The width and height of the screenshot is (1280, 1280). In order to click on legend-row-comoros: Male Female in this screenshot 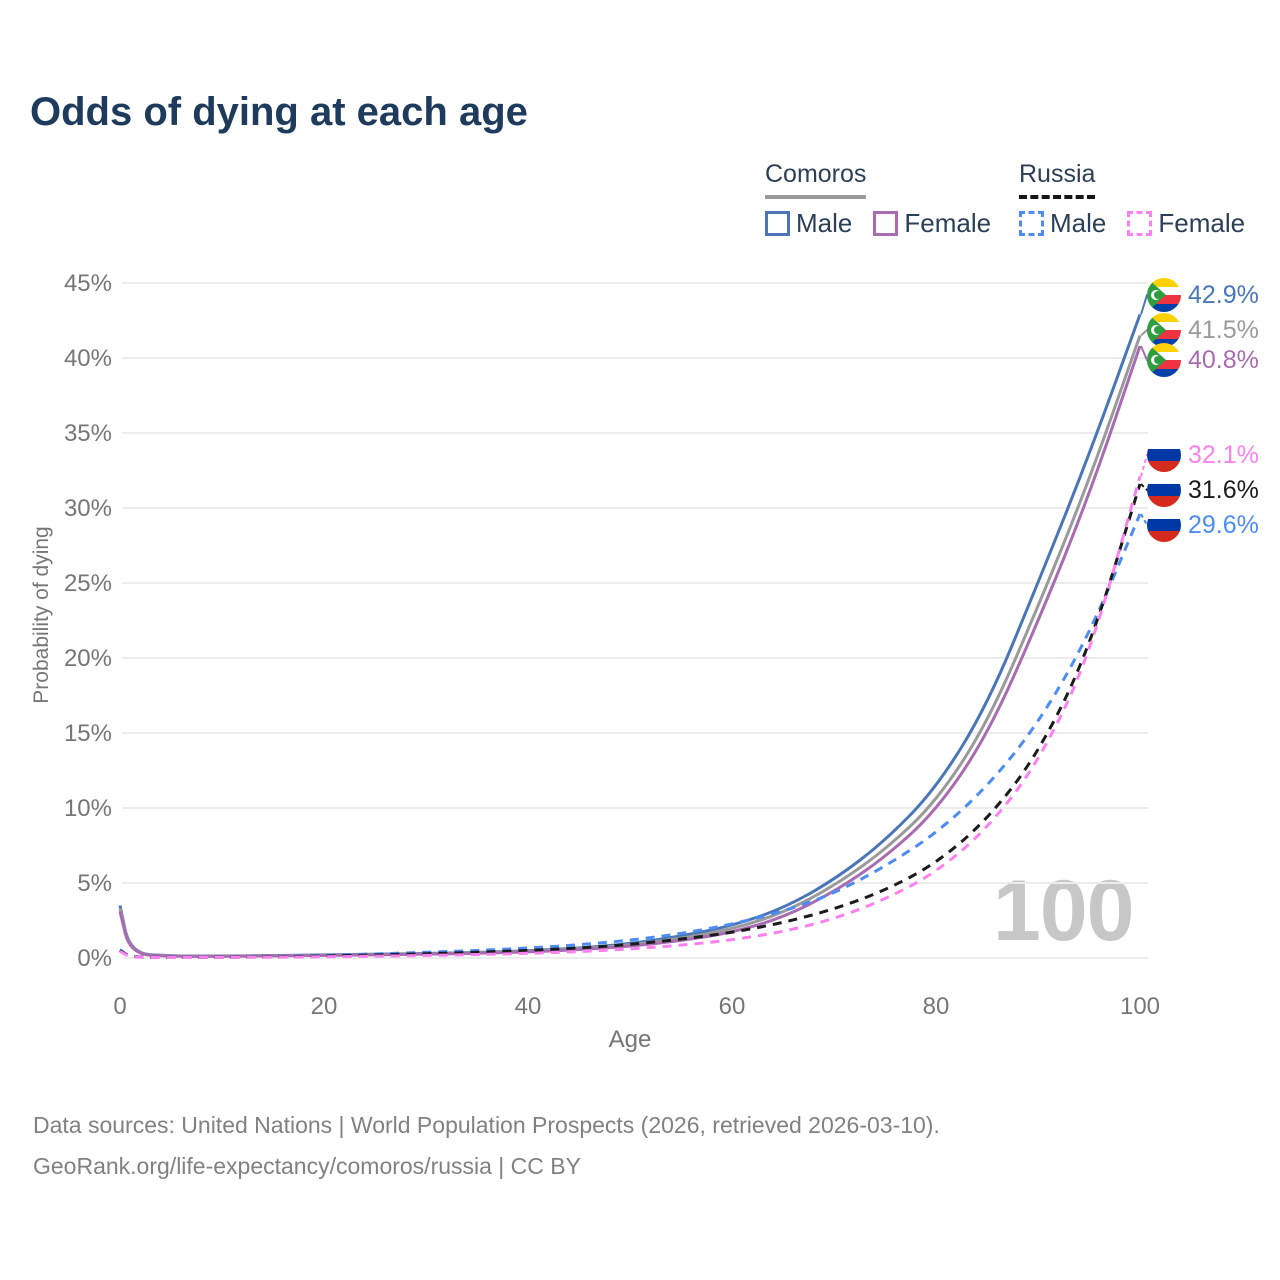, I will do `click(878, 223)`.